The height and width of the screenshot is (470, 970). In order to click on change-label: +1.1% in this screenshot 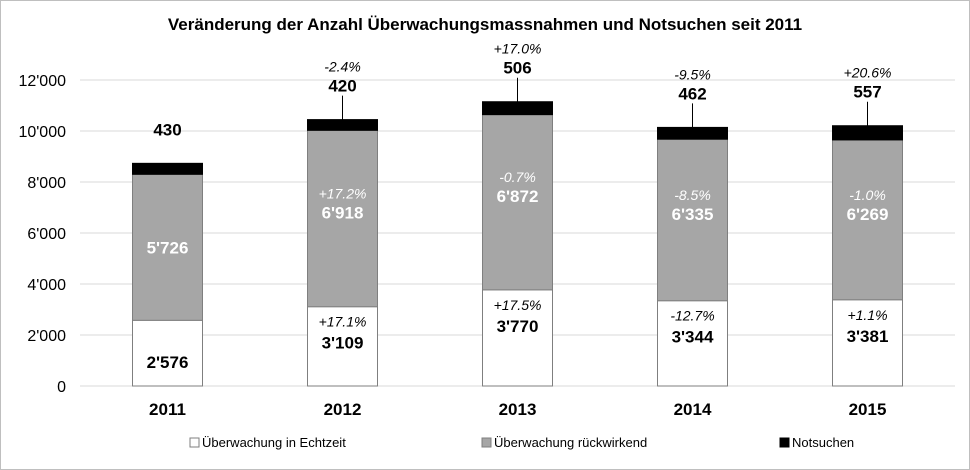, I will do `click(867, 315)`.